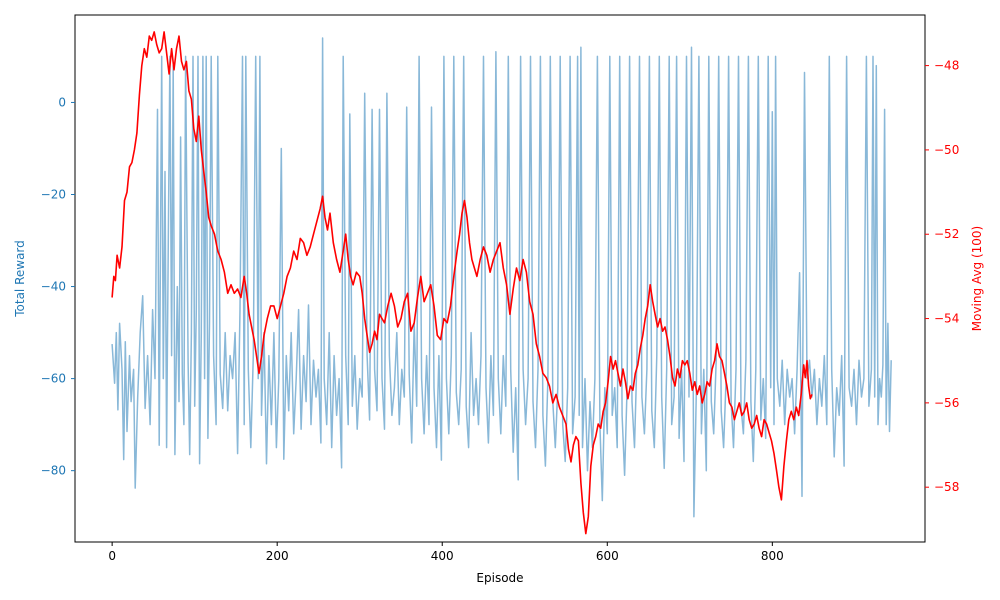  I want to click on y-left-tick-label: −80, so click(53, 471).